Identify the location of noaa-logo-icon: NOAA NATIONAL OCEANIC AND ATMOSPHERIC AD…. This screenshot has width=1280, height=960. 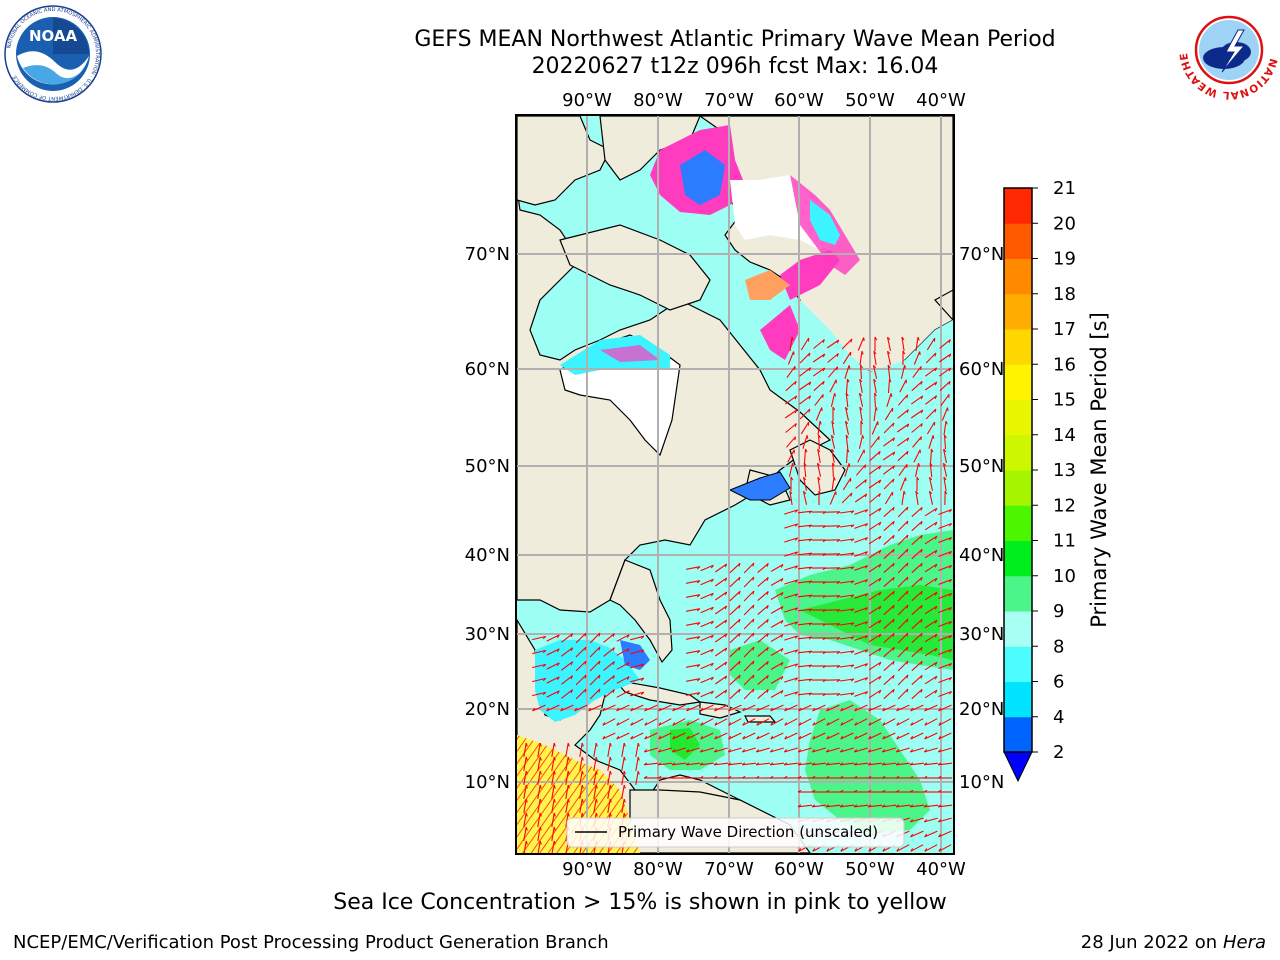
(53, 54).